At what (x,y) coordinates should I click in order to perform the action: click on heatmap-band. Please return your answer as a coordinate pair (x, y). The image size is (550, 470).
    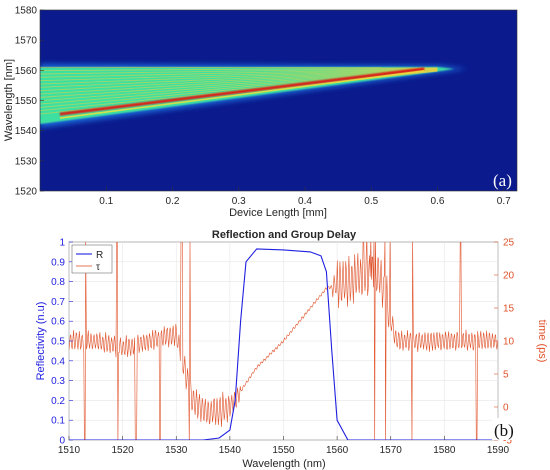
    Looking at the image, I should click on (254, 96).